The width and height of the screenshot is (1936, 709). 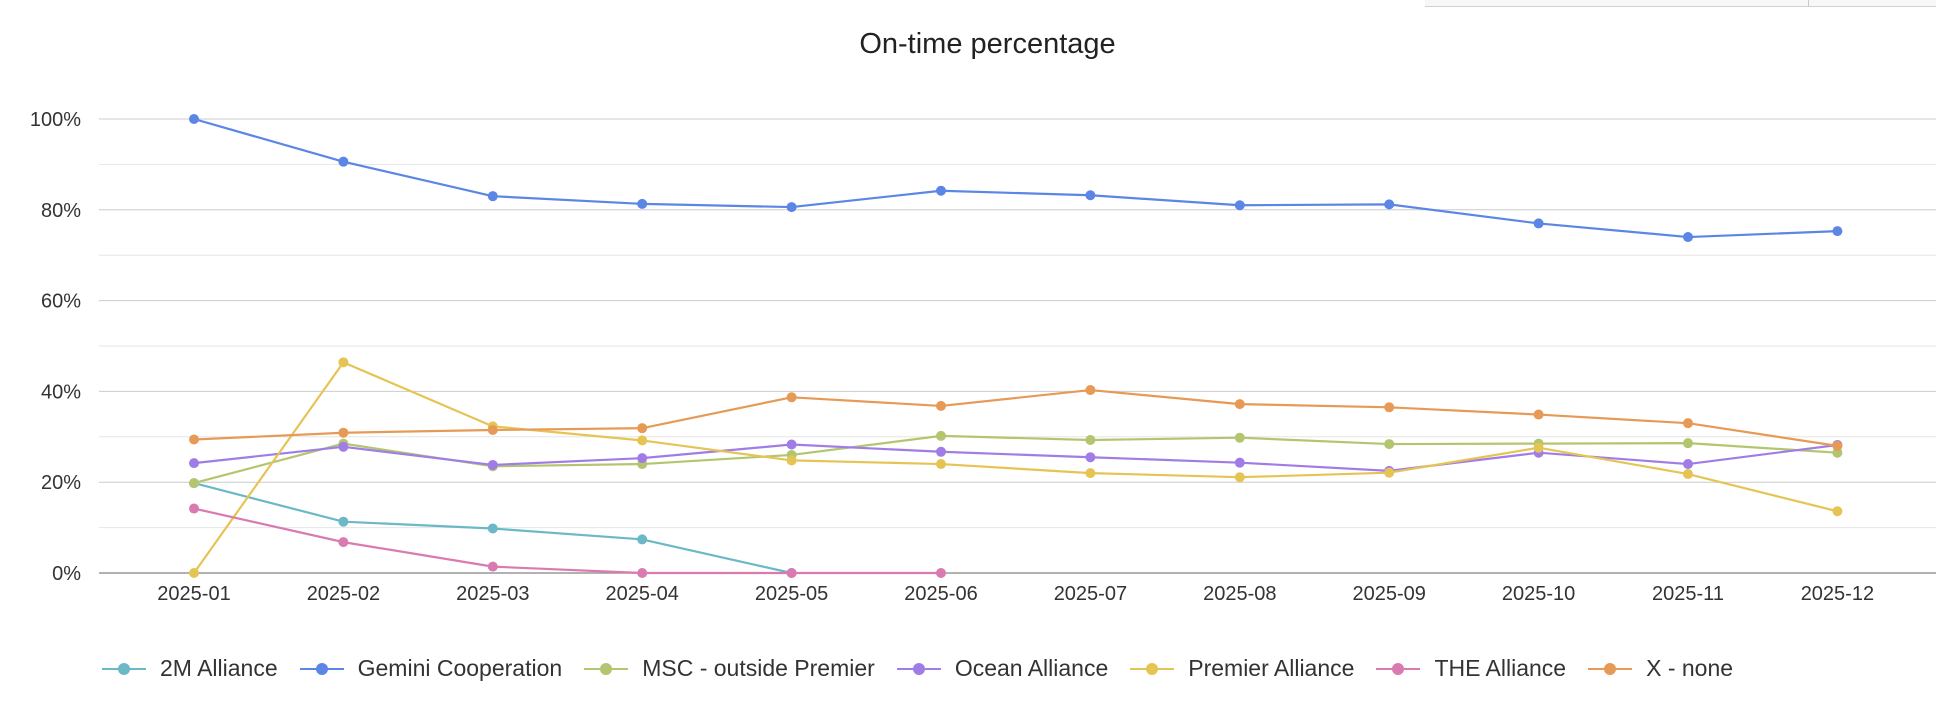 What do you see at coordinates (219, 668) in the screenshot?
I see `legend-label: 2M Alliance` at bounding box center [219, 668].